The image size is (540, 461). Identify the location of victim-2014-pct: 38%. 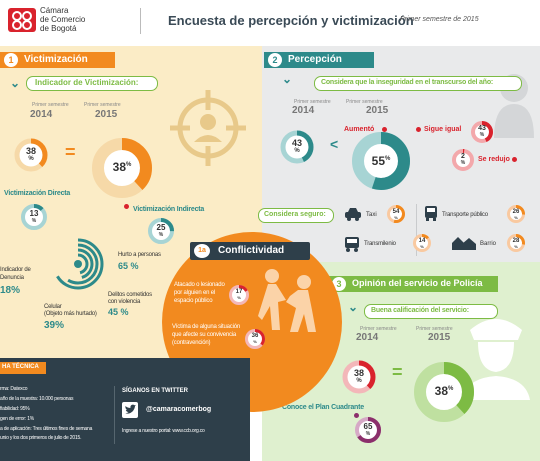
(30, 154).